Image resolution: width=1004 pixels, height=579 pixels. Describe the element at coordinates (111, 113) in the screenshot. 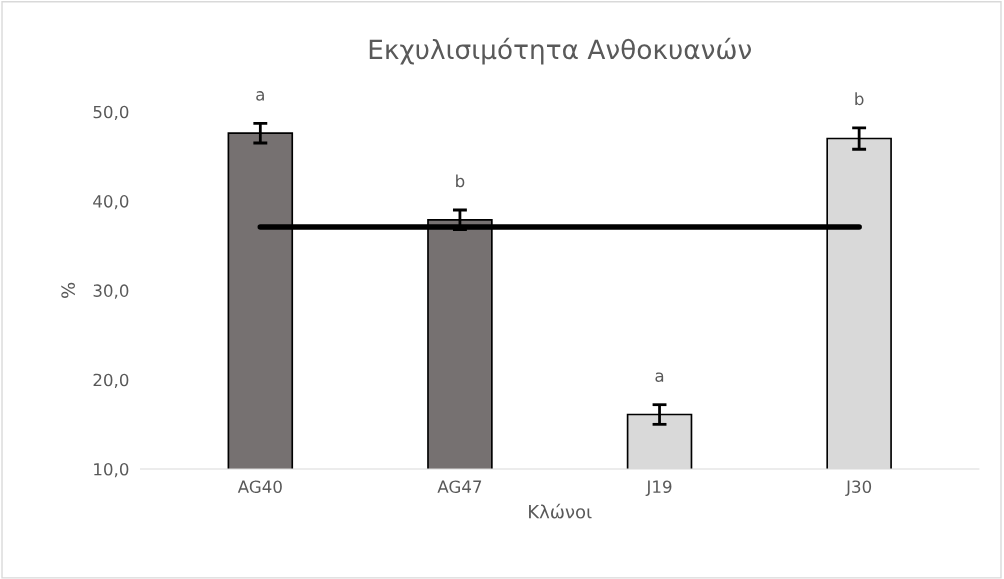

I see `y-tick-label: 50,0` at that location.